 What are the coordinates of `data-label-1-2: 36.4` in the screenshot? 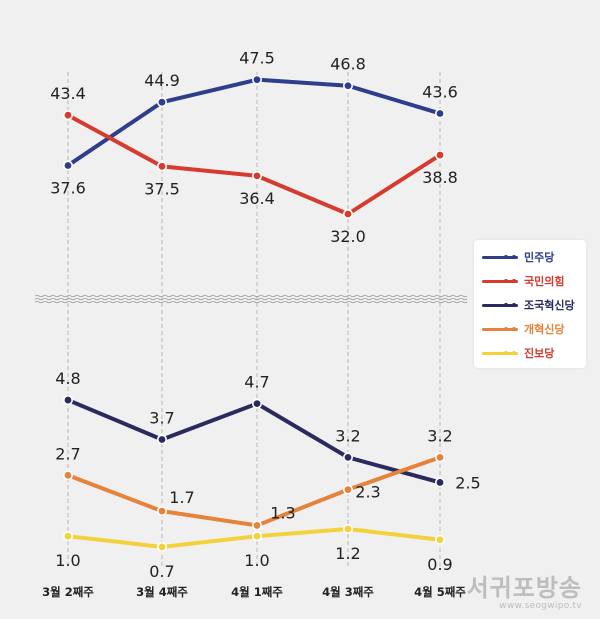 It's located at (257, 198).